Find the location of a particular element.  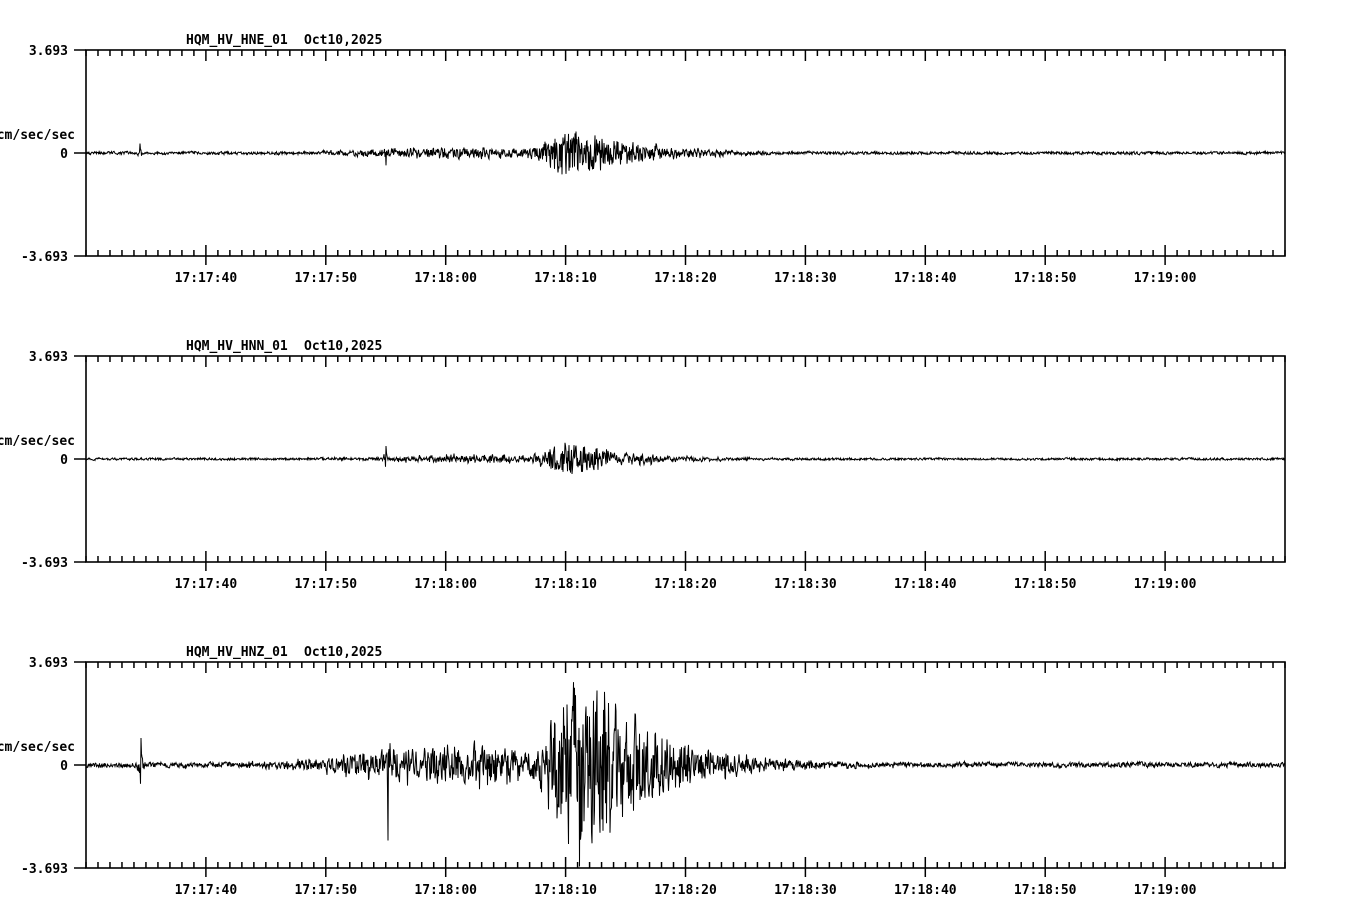

x-tick-label-hnz-7: 17:18:50 is located at coordinates (1045, 890).